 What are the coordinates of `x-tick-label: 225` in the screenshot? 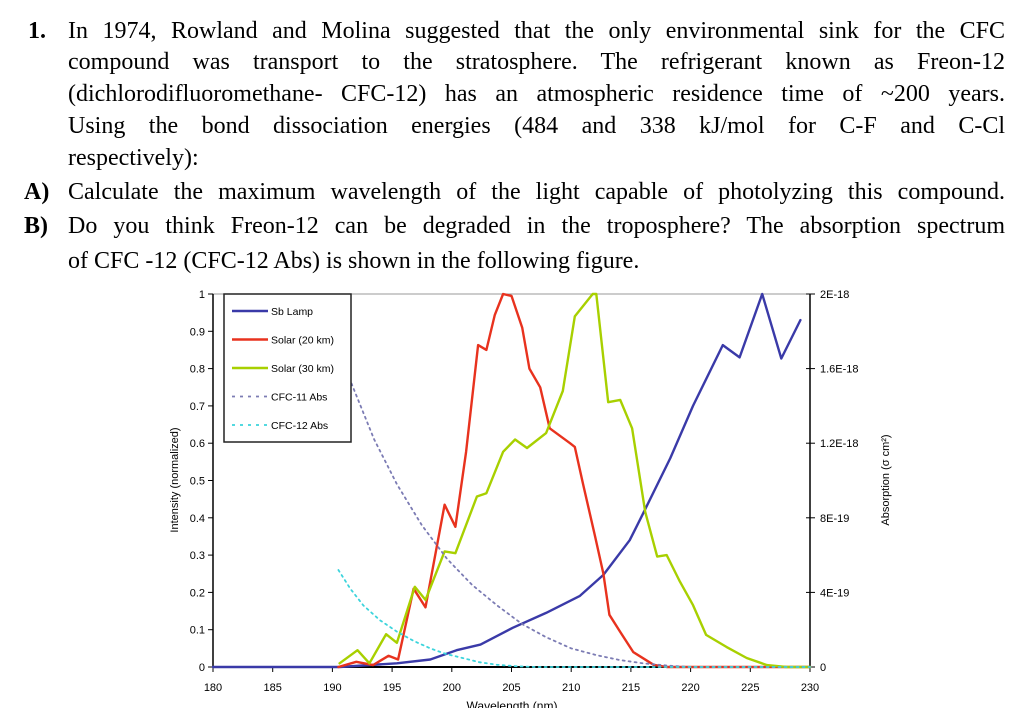 It's located at (750, 688).